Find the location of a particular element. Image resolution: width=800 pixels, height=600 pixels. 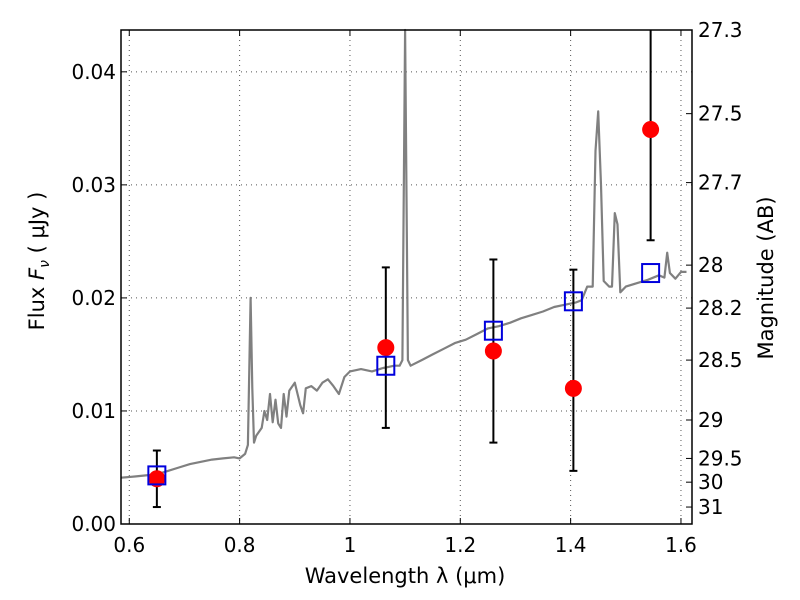

magnitude-tick-label: 30 is located at coordinates (710, 482).